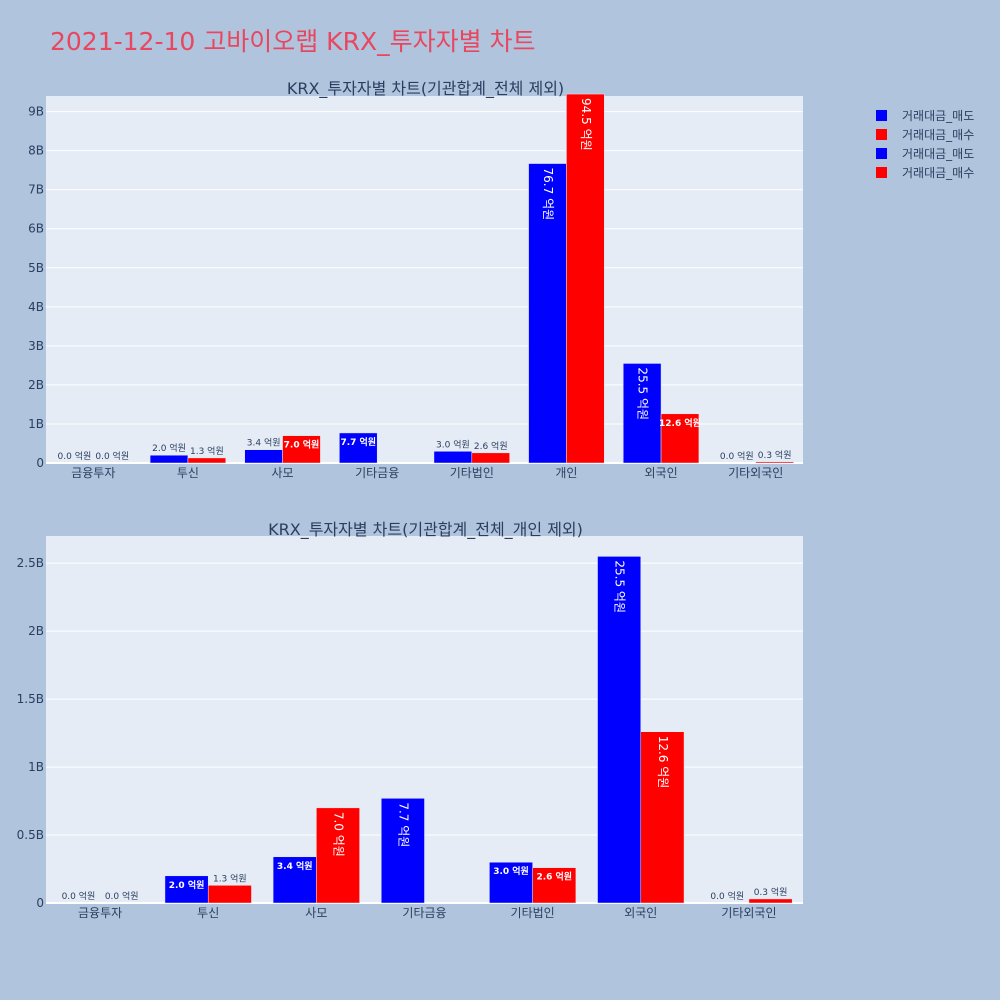 This screenshot has height=1000, width=1000. I want to click on y-tick-label: 9B, so click(36, 112).